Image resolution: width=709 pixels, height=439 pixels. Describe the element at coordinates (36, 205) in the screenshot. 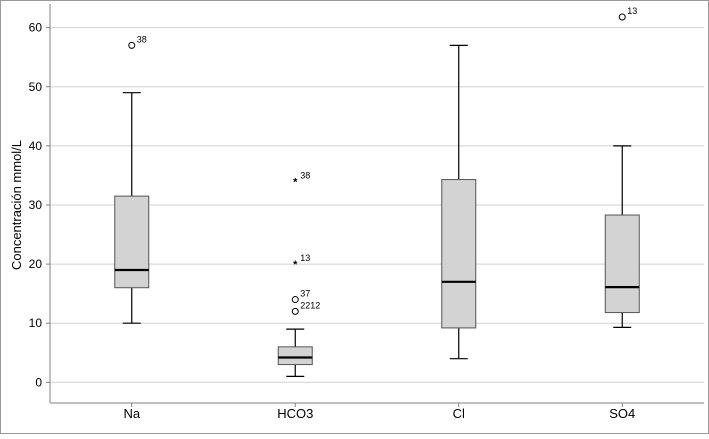

I see `y-tick-label: 30` at that location.